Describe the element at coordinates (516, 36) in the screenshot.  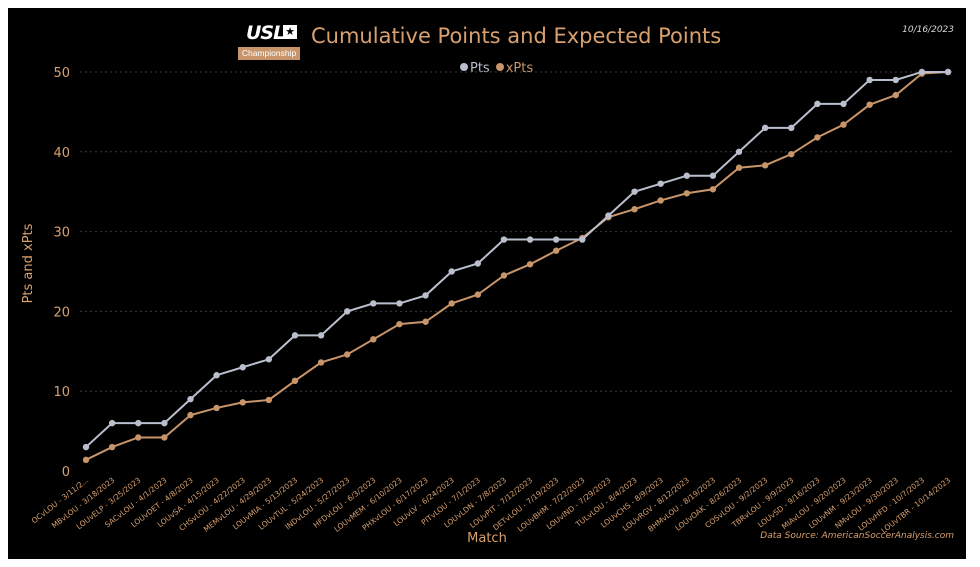
I see `chart-title: Cumulative Points and Expected Points` at that location.